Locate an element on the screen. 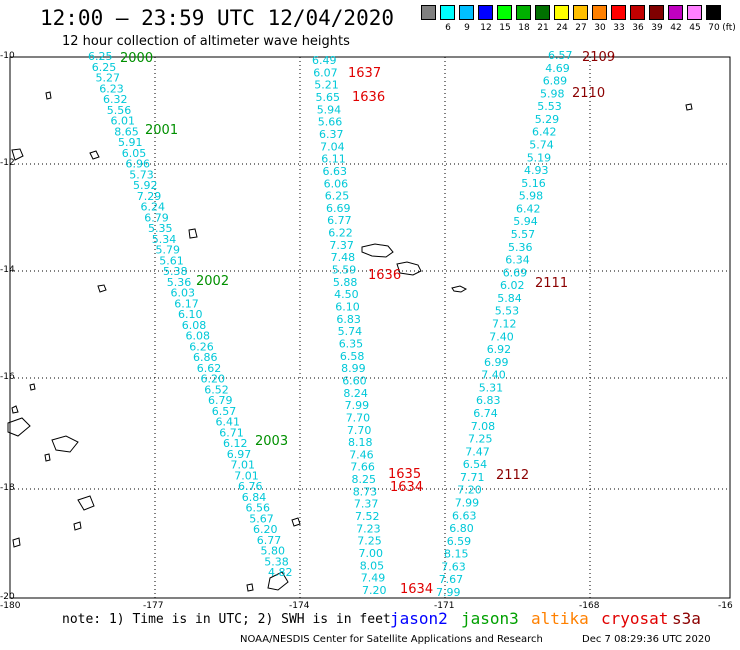 The image size is (740, 650). island-n is located at coordinates (15, 409).